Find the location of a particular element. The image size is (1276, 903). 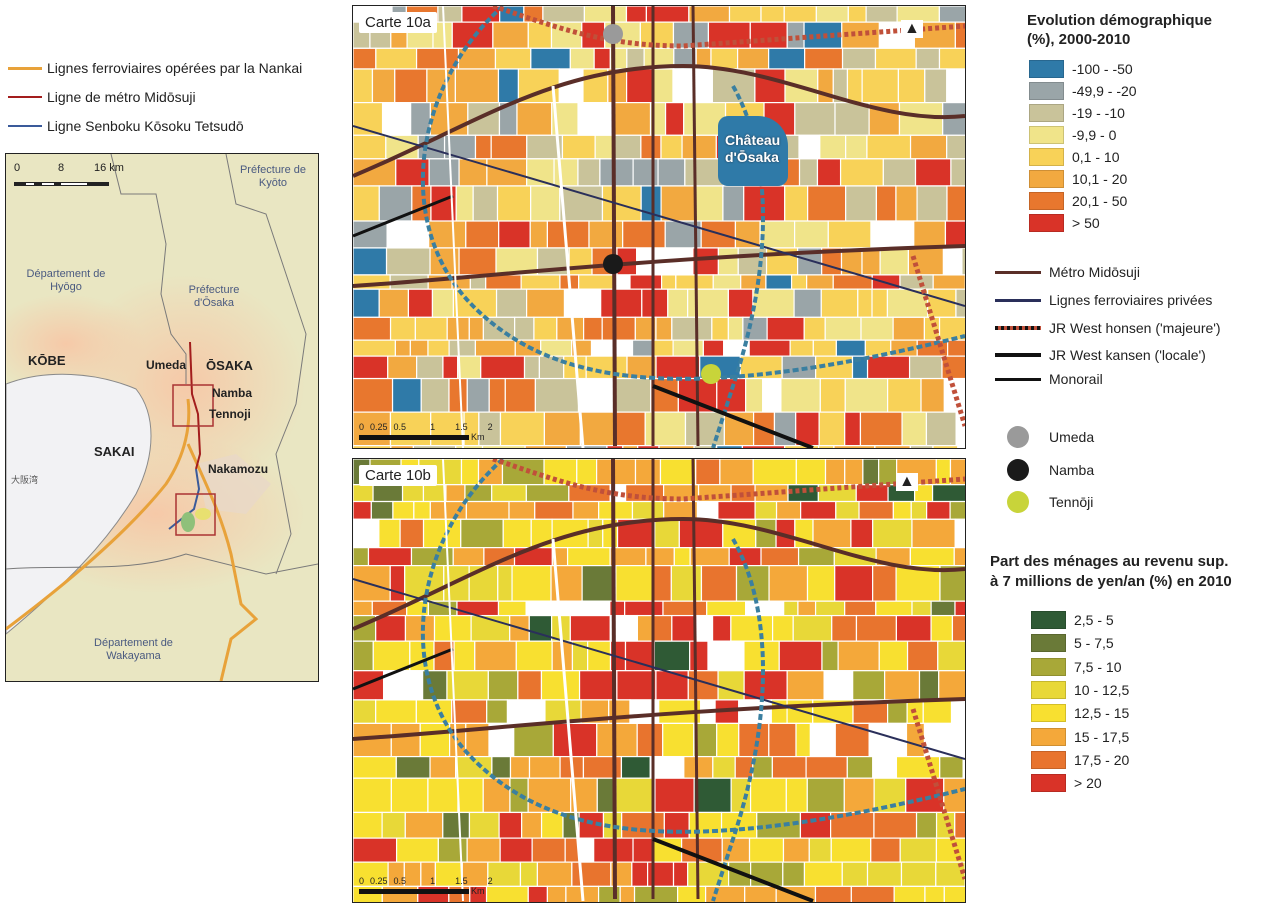

north-arrow-icon: ▲ is located at coordinates (912, 29).